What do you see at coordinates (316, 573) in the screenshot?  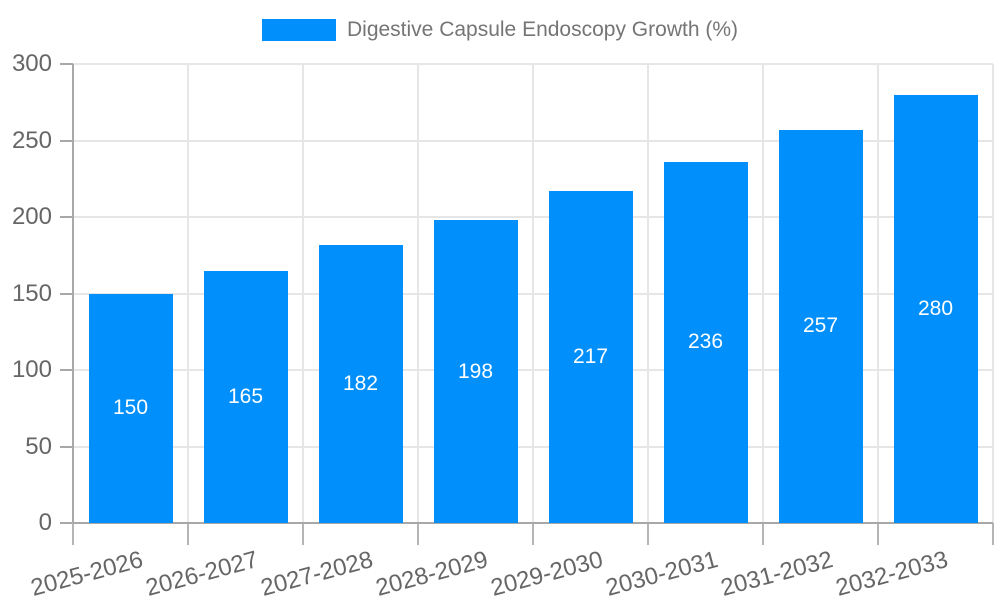 I see `x-axis-label: 2027-2028` at bounding box center [316, 573].